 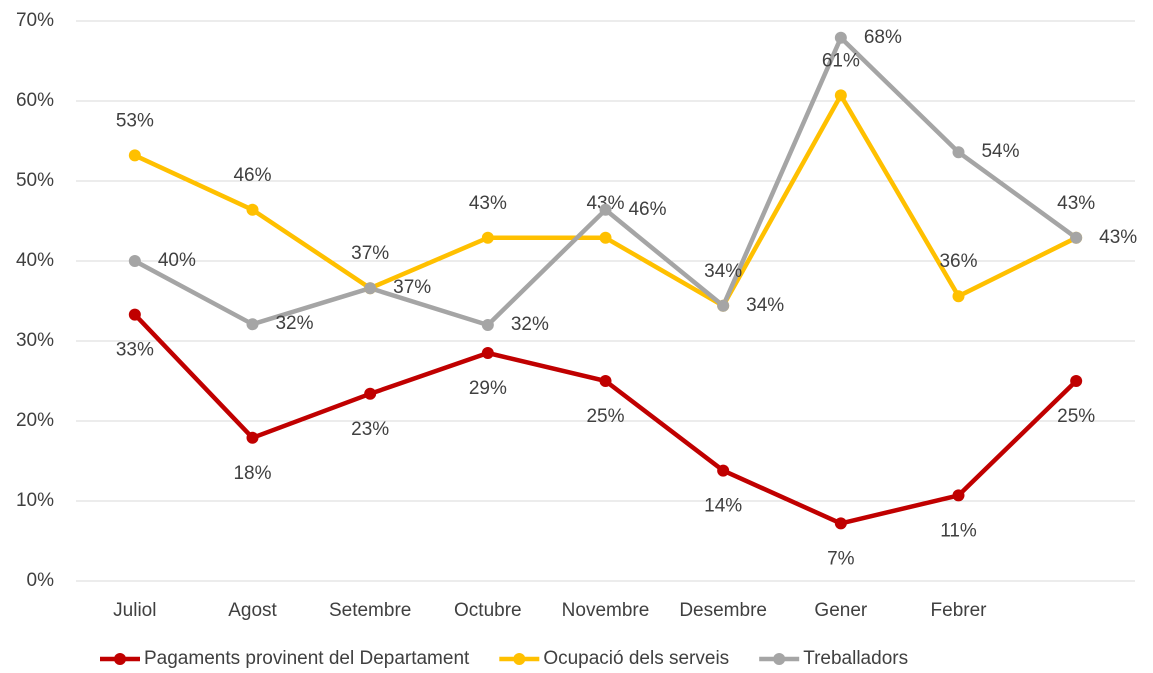 I want to click on data-label: 14%, so click(x=723, y=506).